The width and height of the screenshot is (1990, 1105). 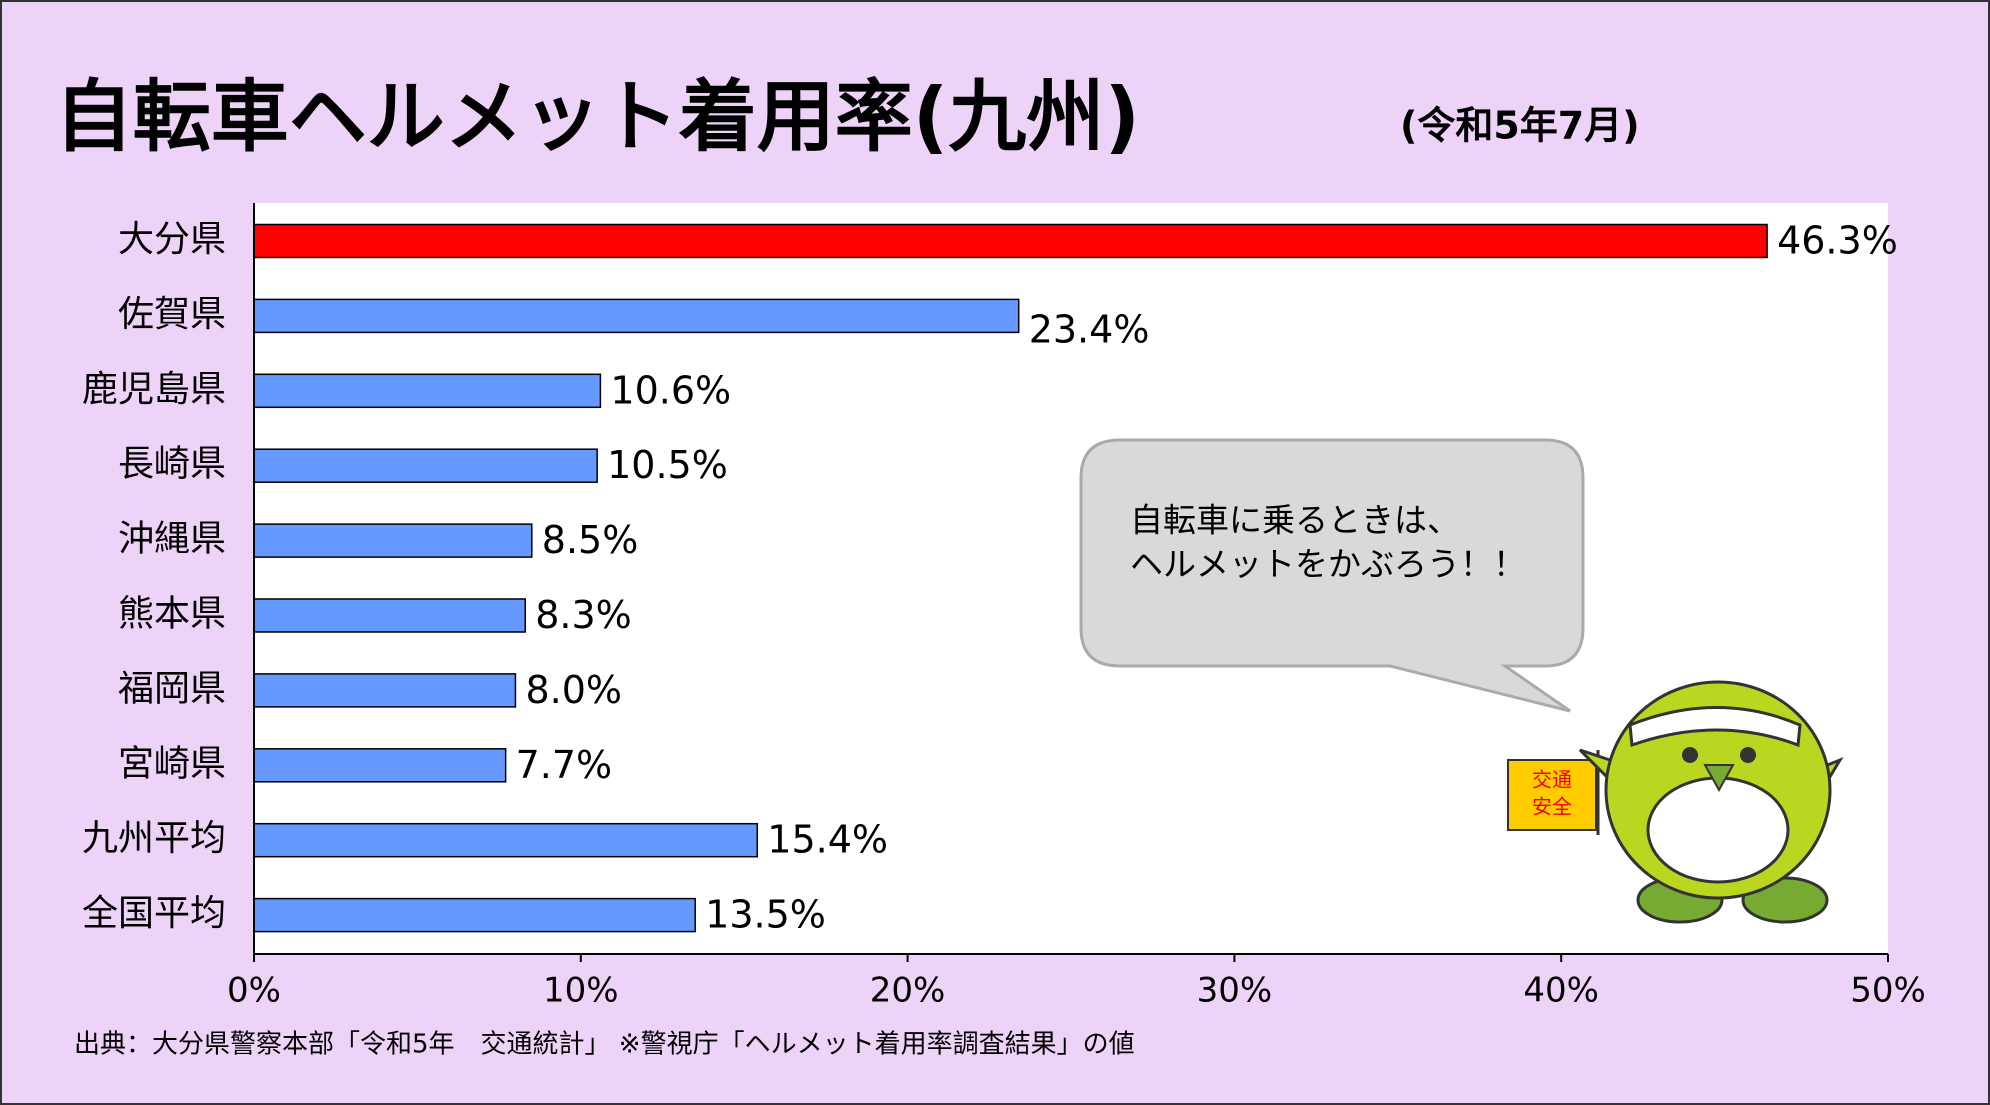 What do you see at coordinates (172, 614) in the screenshot?
I see `y-tick-label: 熊本県` at bounding box center [172, 614].